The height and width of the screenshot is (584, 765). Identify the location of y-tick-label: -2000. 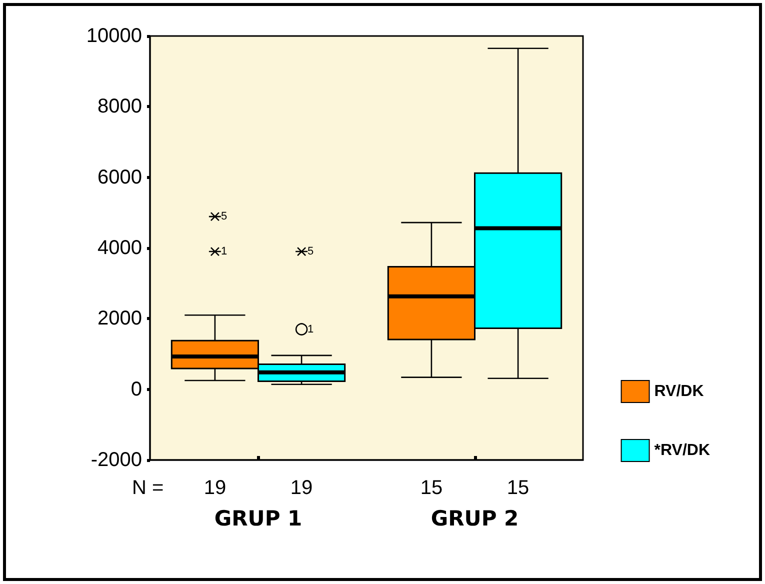
(116, 460).